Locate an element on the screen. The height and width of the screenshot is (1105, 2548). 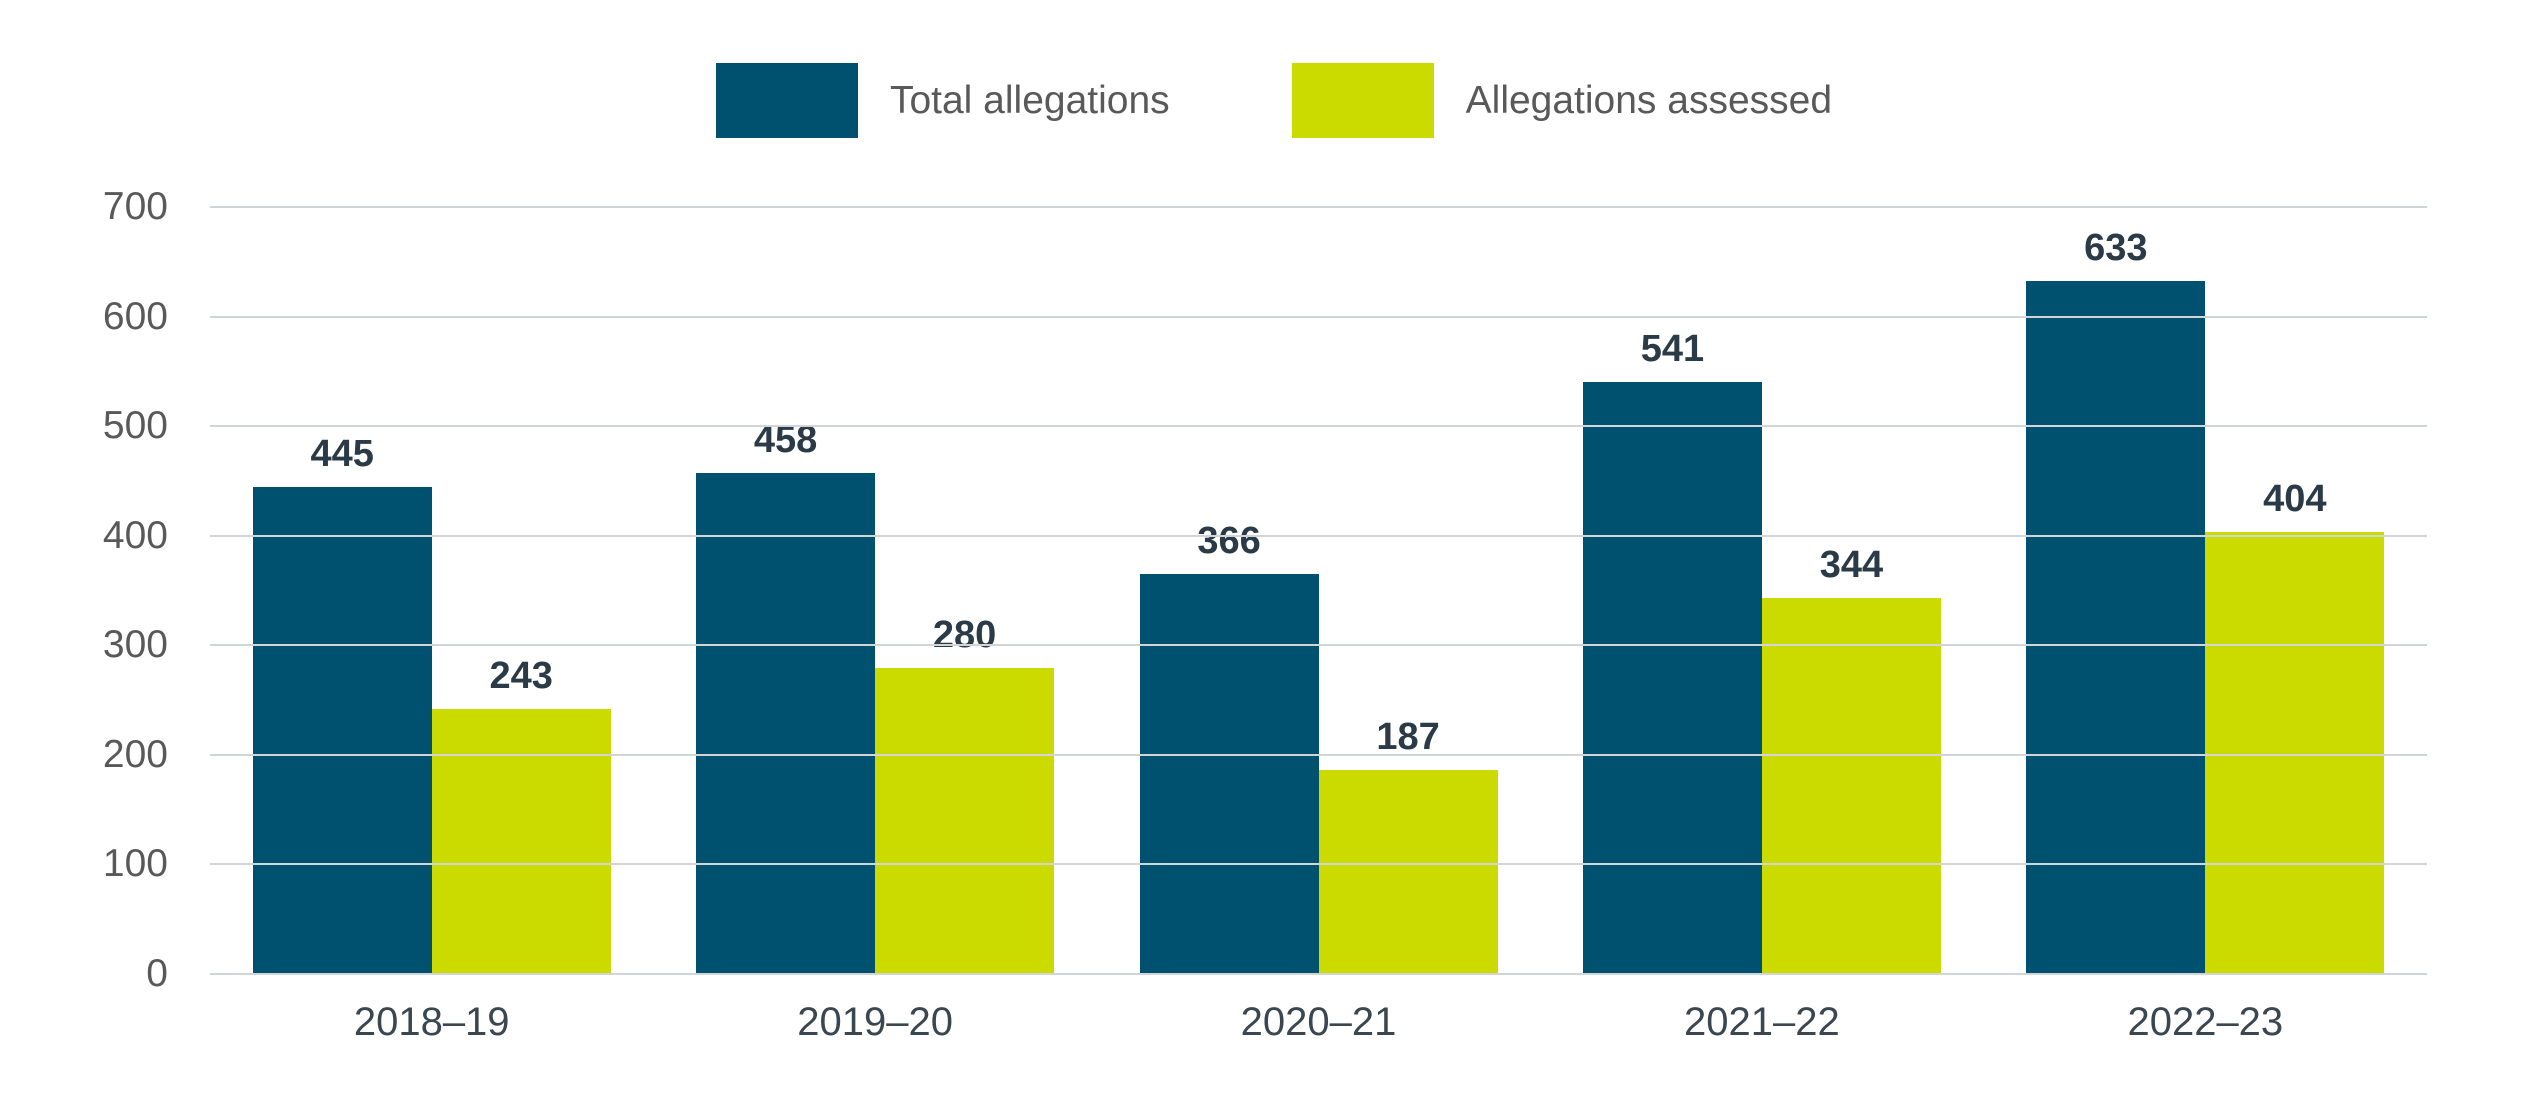
x-axis-labels: 2018–19 2019–20 2020–21 2021–22 2022–23 is located at coordinates (1318, 1022).